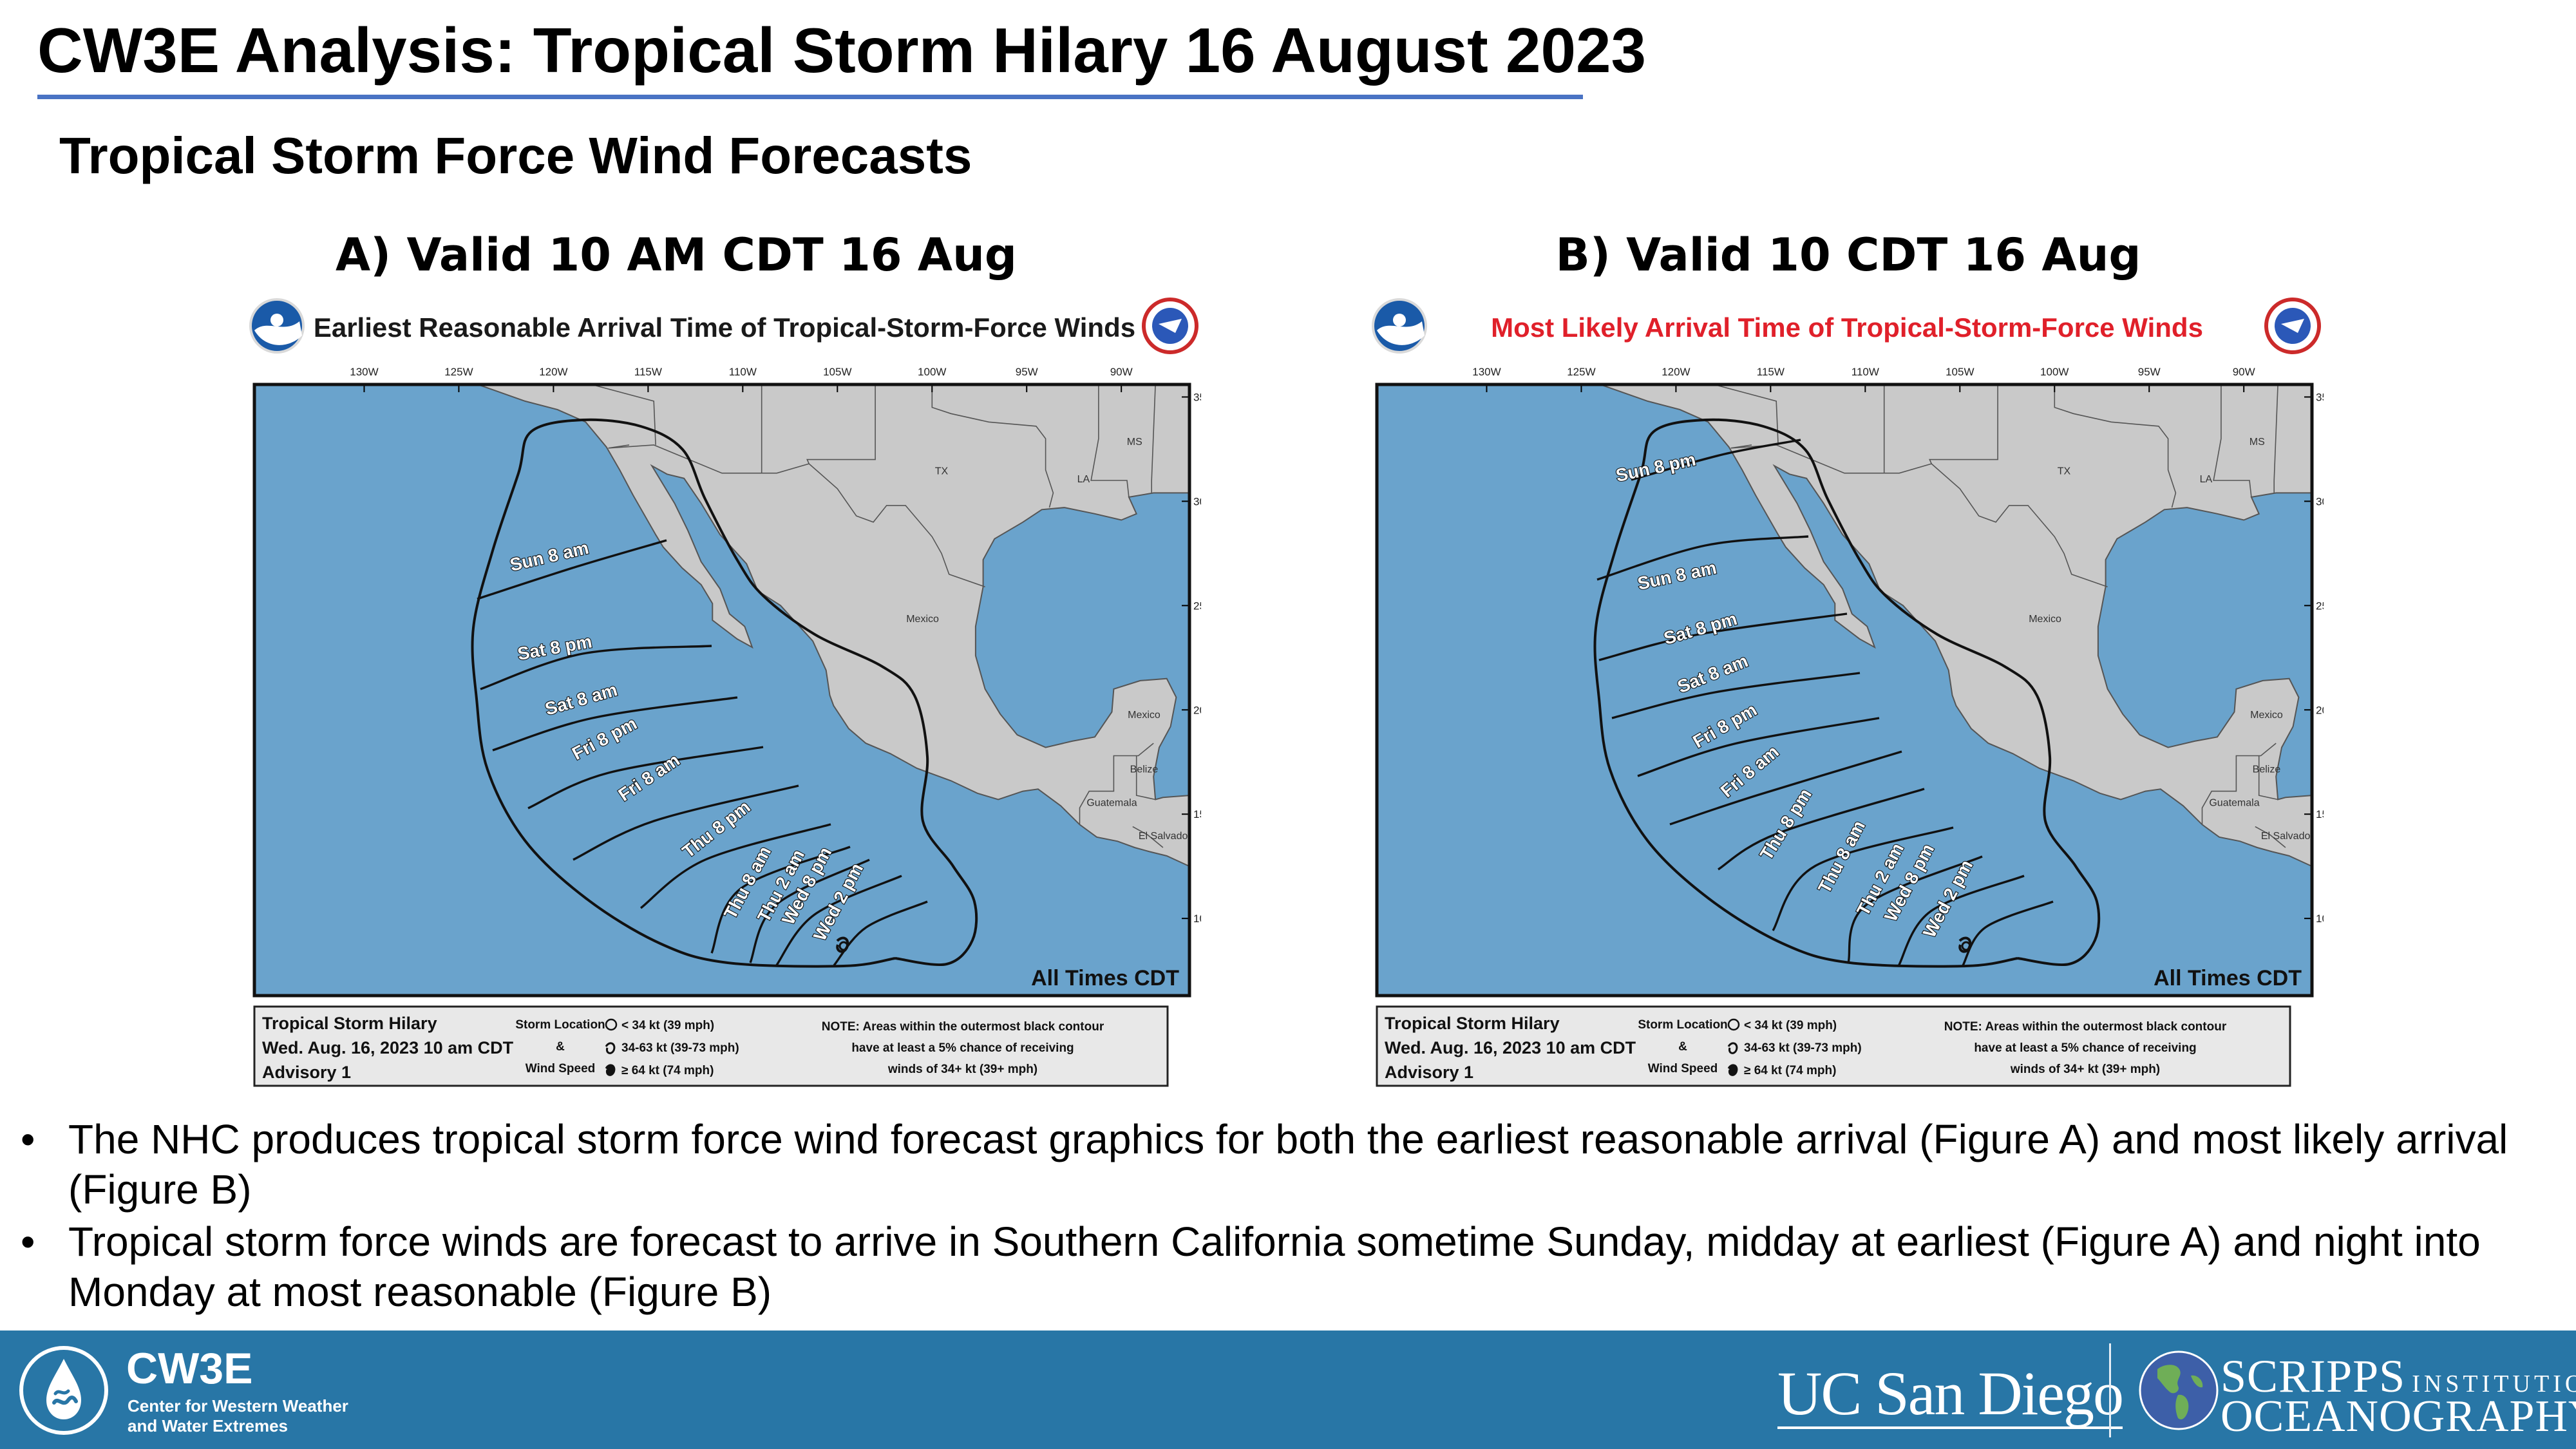  Describe the element at coordinates (306, 1072) in the screenshot. I see `legend-advisory: Advisory 1` at that location.